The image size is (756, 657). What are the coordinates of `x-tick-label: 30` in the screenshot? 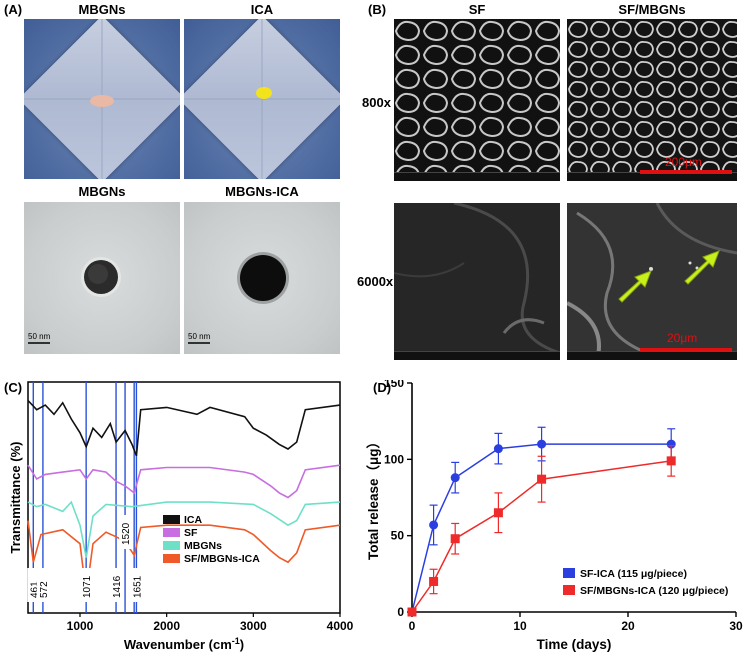 It's located at (736, 626).